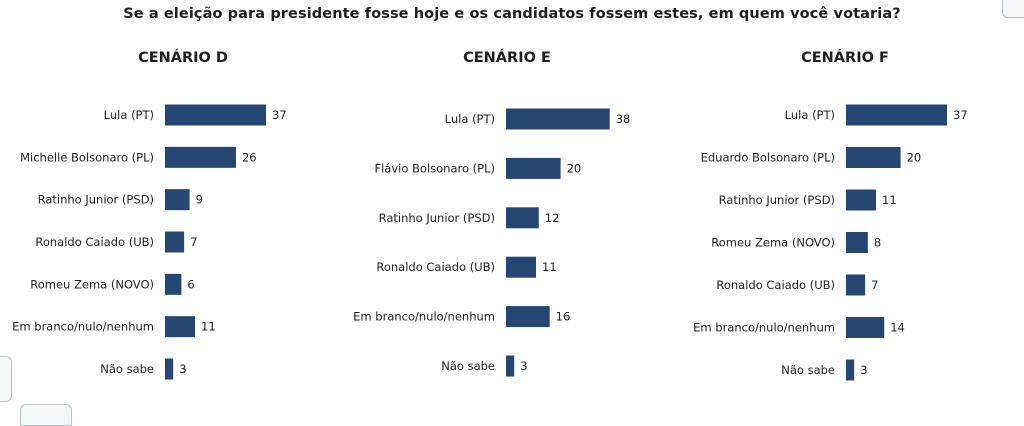  Describe the element at coordinates (87, 157) in the screenshot. I see `category-label: Michelle Bolsonaro (PL)` at that location.